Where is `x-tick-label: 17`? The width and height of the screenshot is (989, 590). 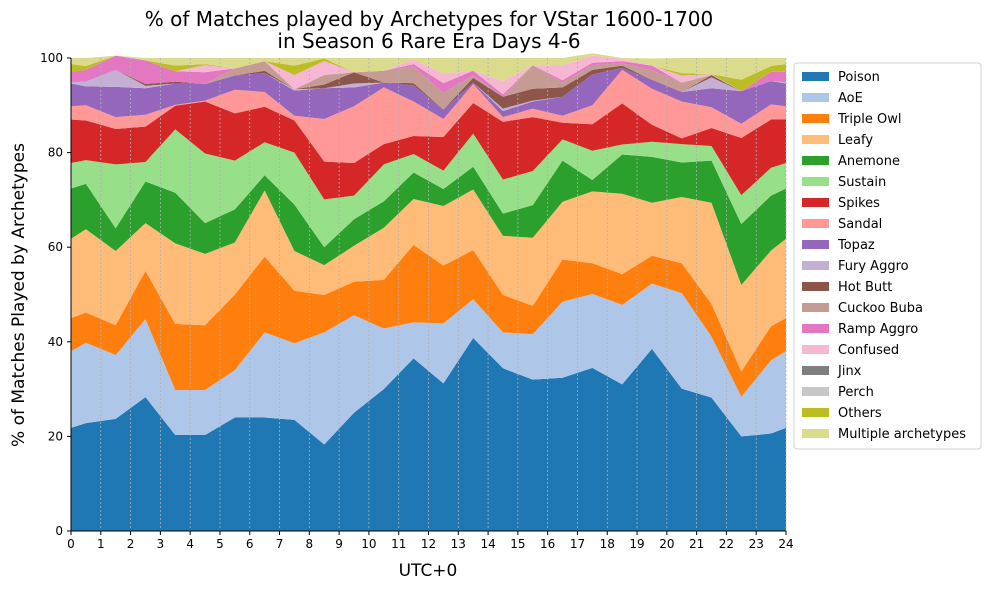 x-tick-label: 17 is located at coordinates (577, 544).